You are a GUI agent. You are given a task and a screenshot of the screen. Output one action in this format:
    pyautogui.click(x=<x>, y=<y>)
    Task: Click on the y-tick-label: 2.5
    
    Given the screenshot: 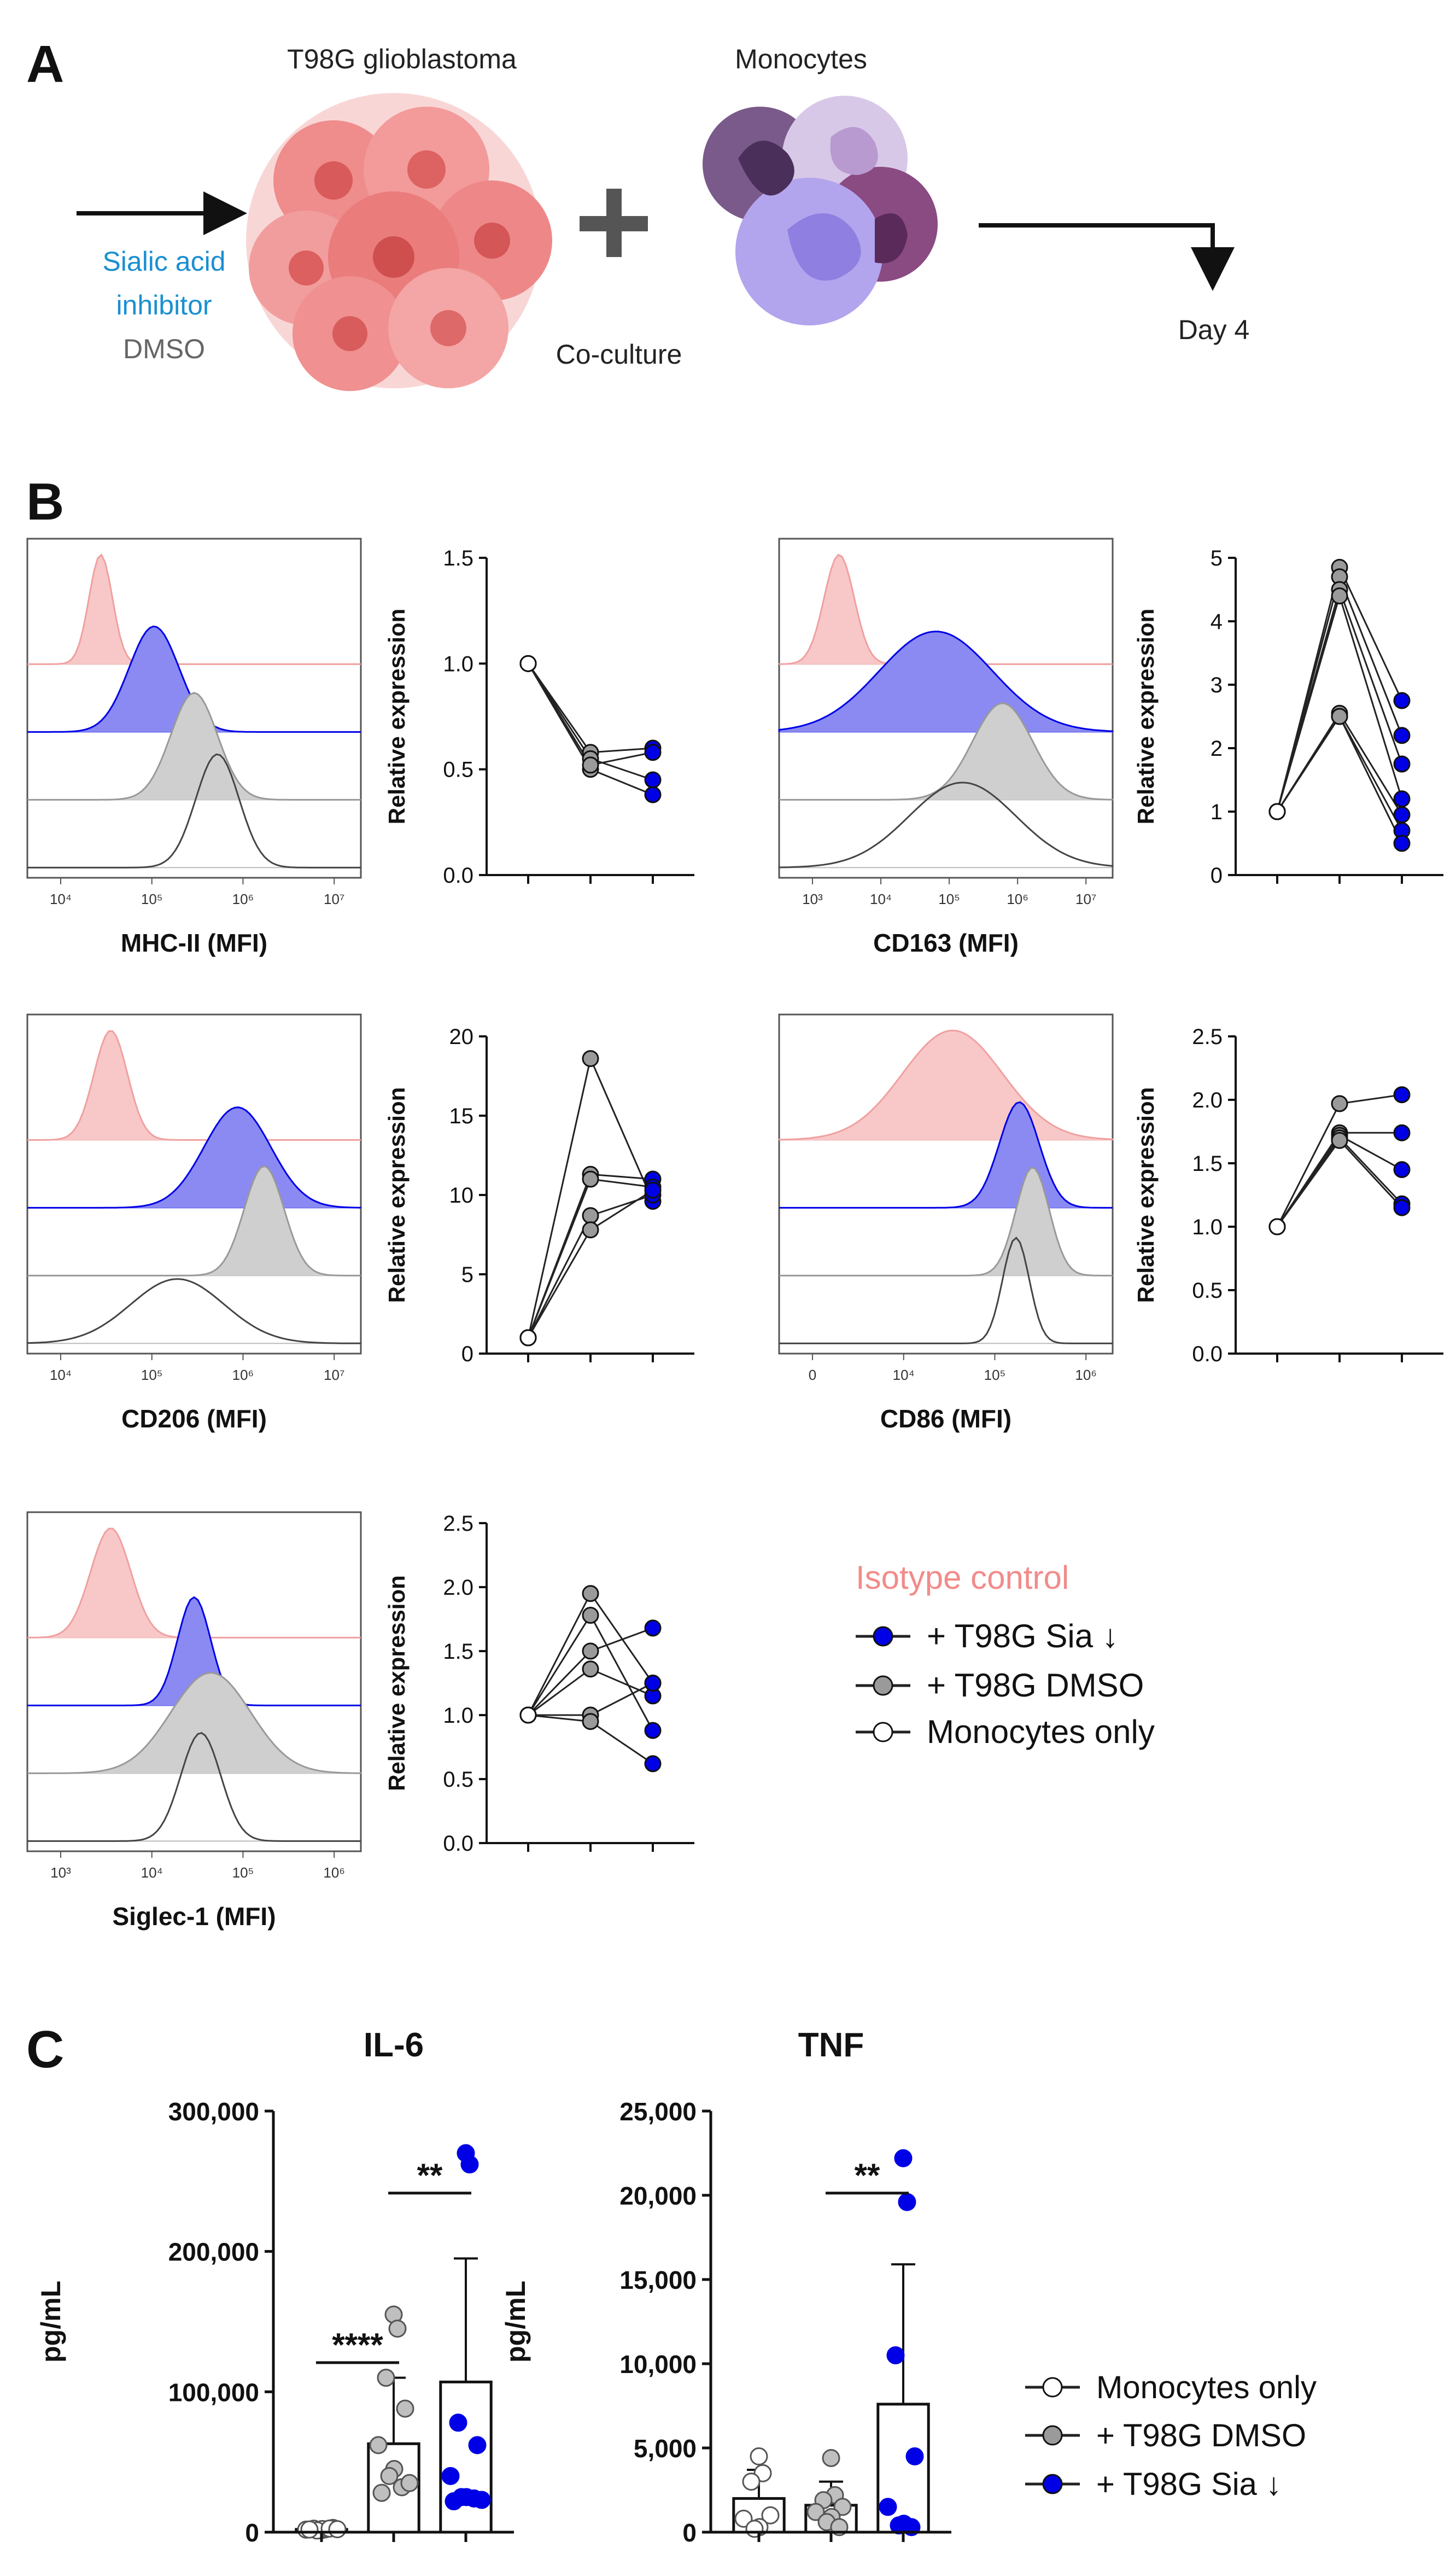 What is the action you would take?
    pyautogui.click(x=458, y=1524)
    